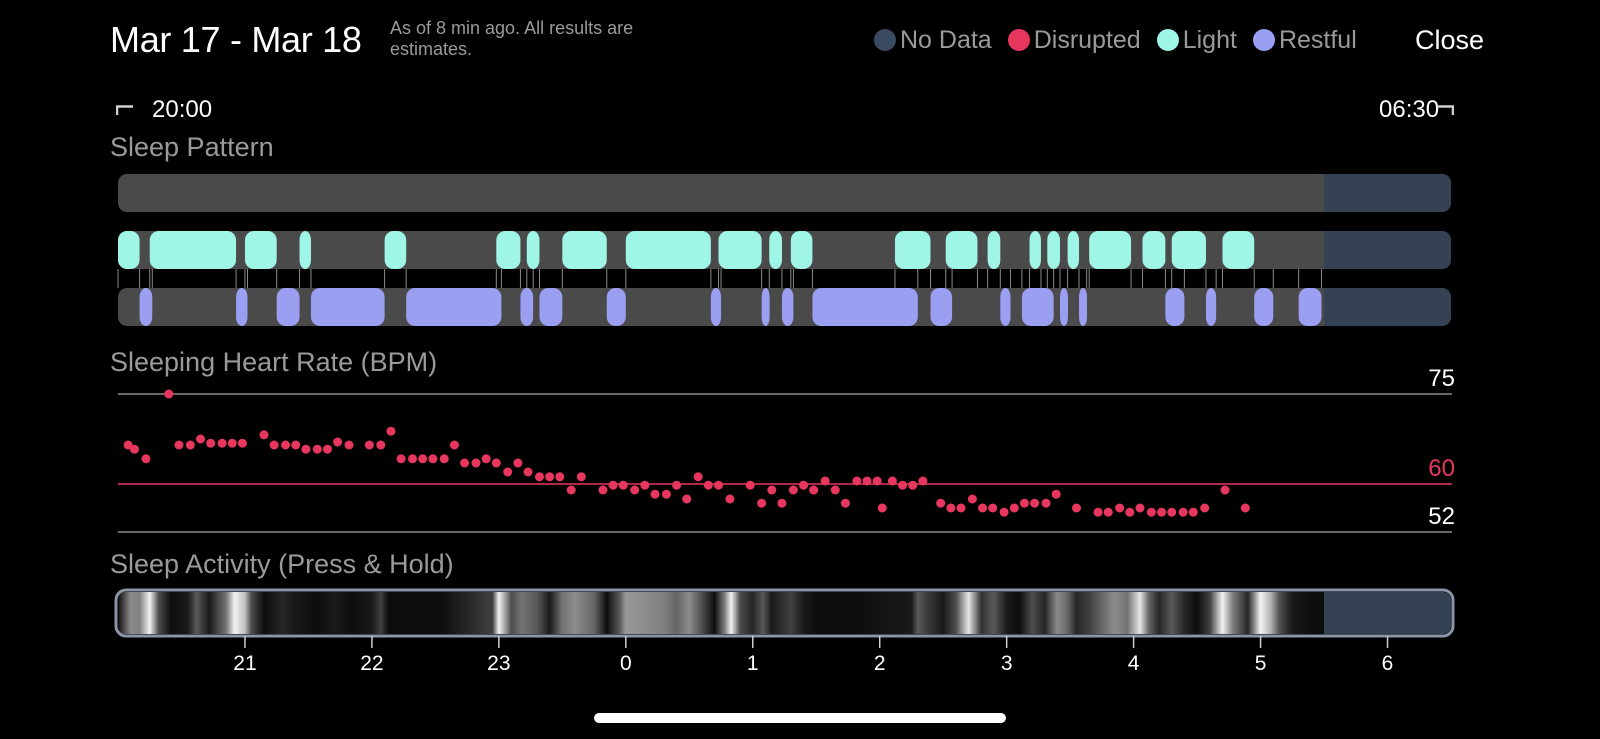 The height and width of the screenshot is (739, 1600). I want to click on disrupted-row-track, so click(784, 193).